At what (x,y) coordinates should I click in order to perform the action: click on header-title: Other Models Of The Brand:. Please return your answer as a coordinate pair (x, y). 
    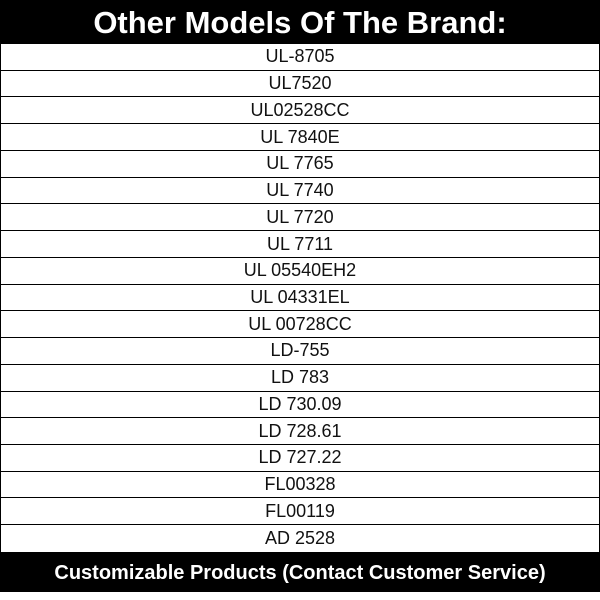
    Looking at the image, I should click on (300, 22).